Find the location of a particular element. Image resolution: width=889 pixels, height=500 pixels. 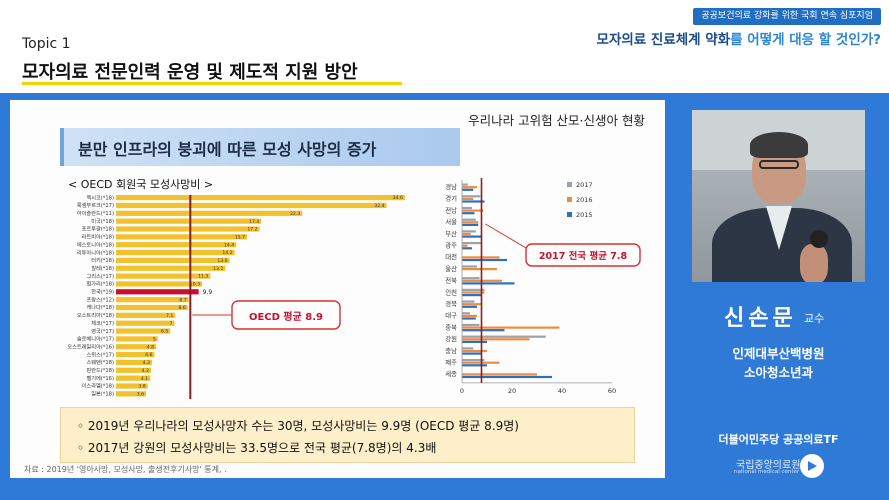

event-title: 모자의료 진료체계 약화를 어떻게 대응 할 것인가? is located at coordinates (739, 38).